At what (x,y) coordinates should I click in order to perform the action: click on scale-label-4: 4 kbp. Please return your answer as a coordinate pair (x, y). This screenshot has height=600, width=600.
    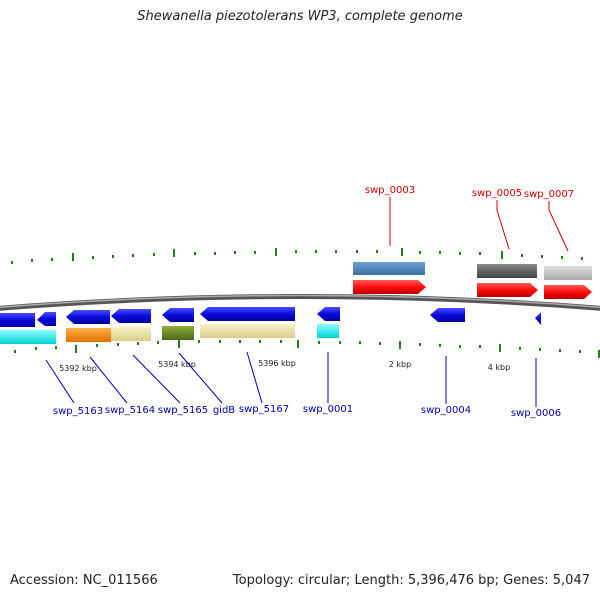
    Looking at the image, I should click on (499, 367).